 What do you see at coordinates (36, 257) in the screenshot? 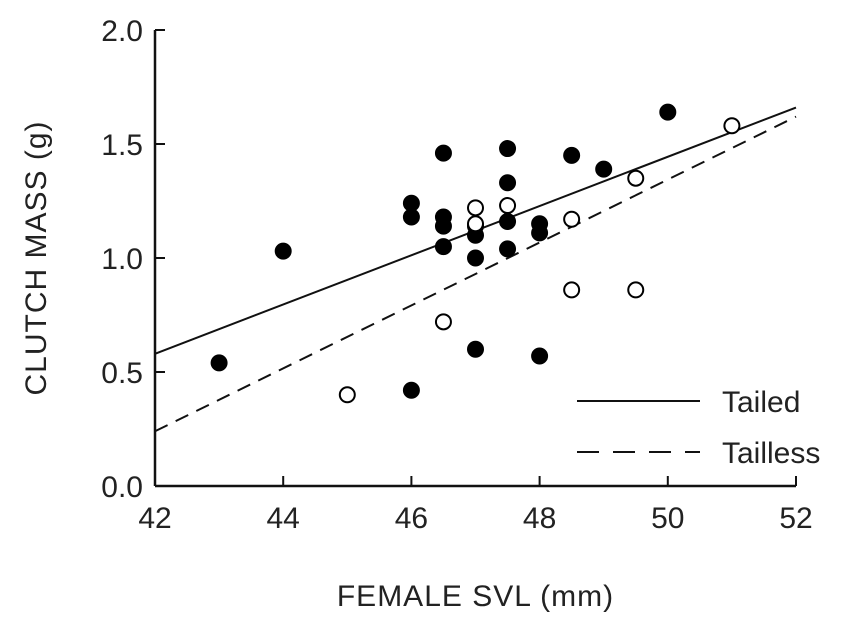
I see `y-axis-title: CLUTCH MASS (g)` at bounding box center [36, 257].